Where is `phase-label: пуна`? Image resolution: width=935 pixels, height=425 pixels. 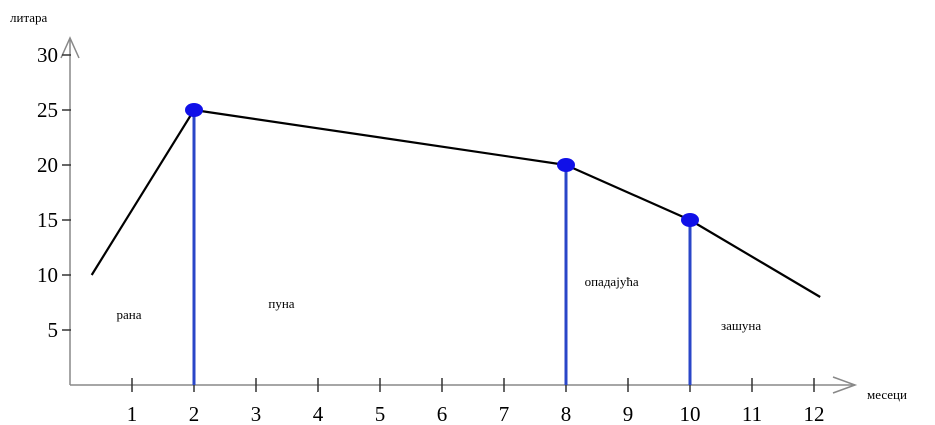
phase-label: пуна is located at coordinates (281, 303).